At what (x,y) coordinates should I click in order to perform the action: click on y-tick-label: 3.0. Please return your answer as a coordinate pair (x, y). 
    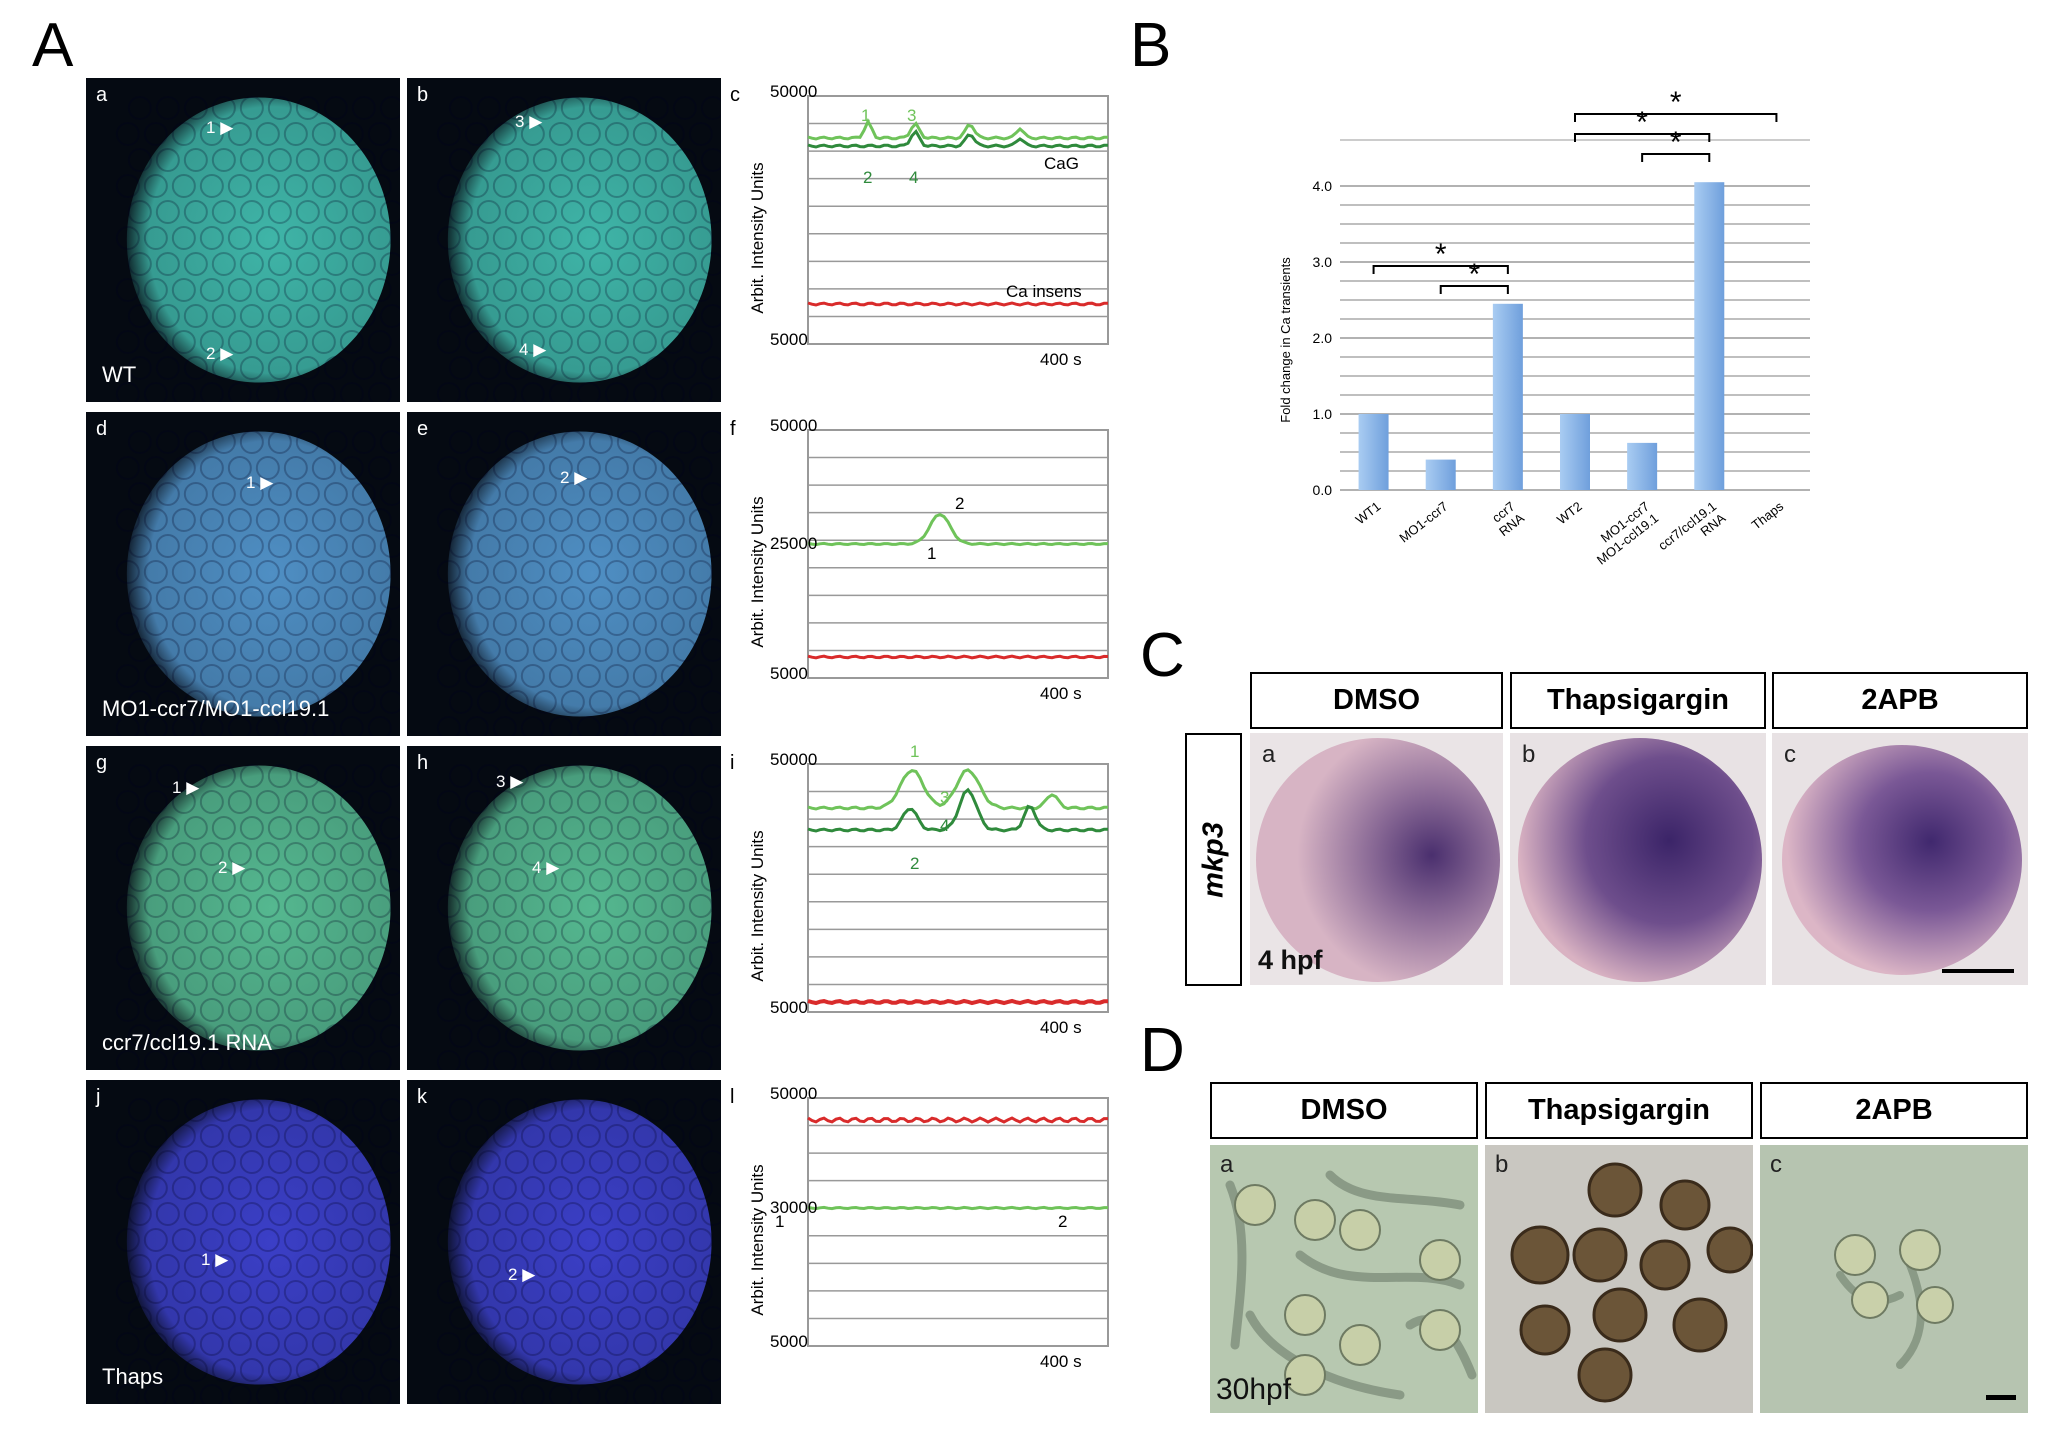
    Looking at the image, I should click on (1323, 262).